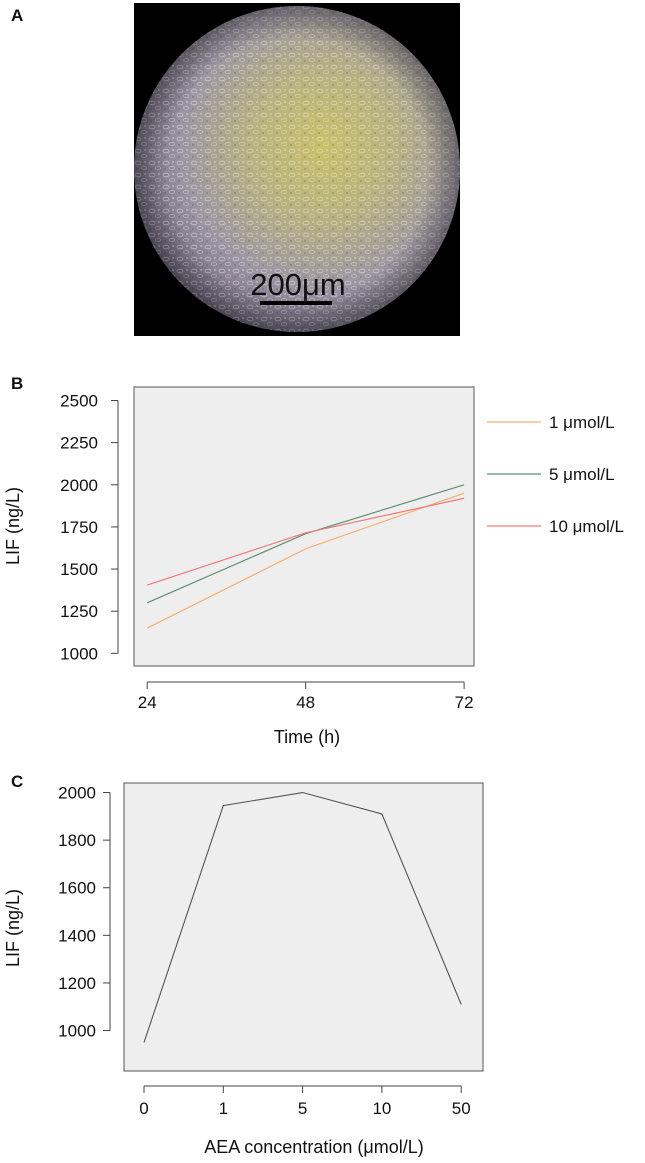 This screenshot has height=1163, width=645. Describe the element at coordinates (582, 474) in the screenshot. I see `legend-label: 5 μmol/L` at that location.